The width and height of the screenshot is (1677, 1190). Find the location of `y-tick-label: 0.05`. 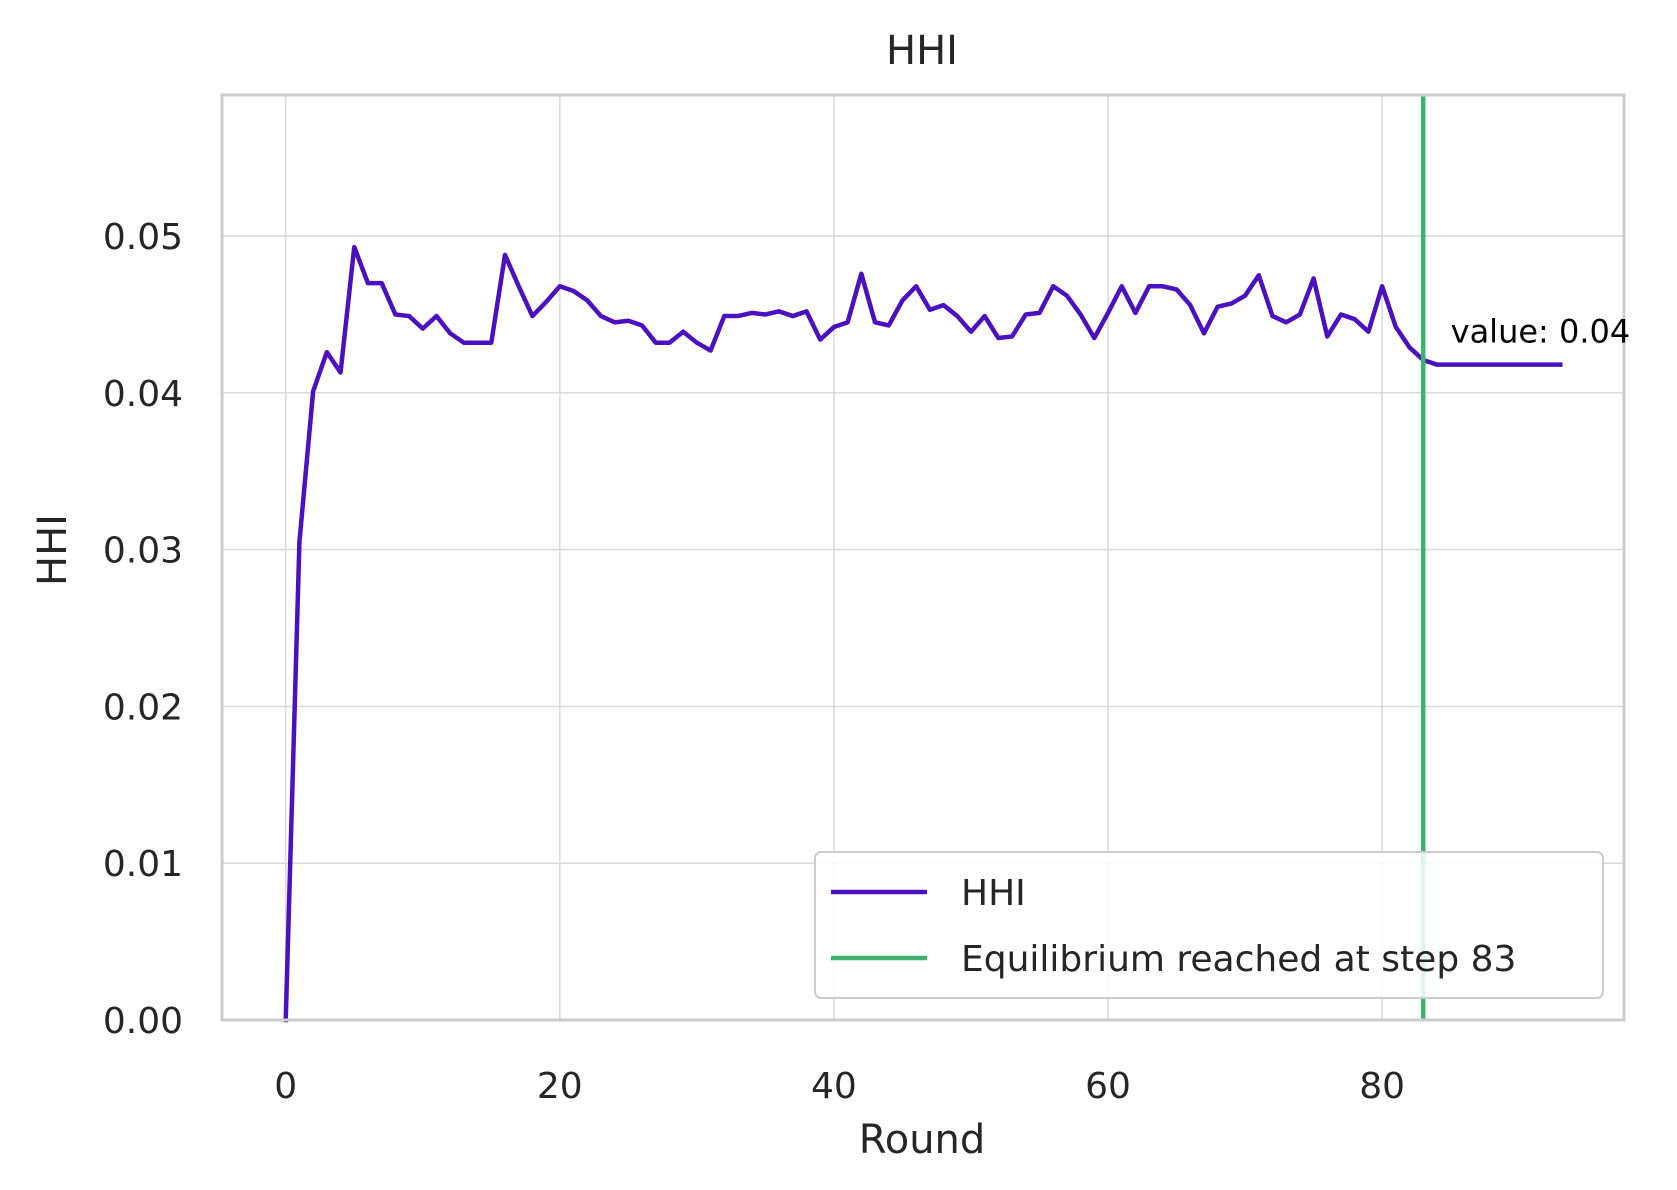

y-tick-label: 0.05 is located at coordinates (143, 237).